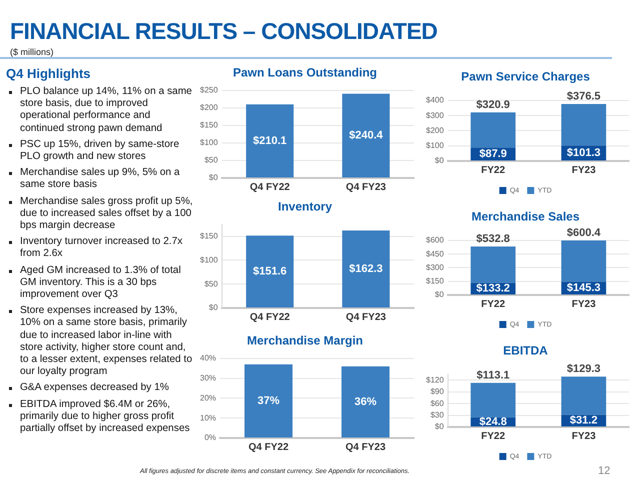  I want to click on y-tick-label: $60, so click(437, 403).